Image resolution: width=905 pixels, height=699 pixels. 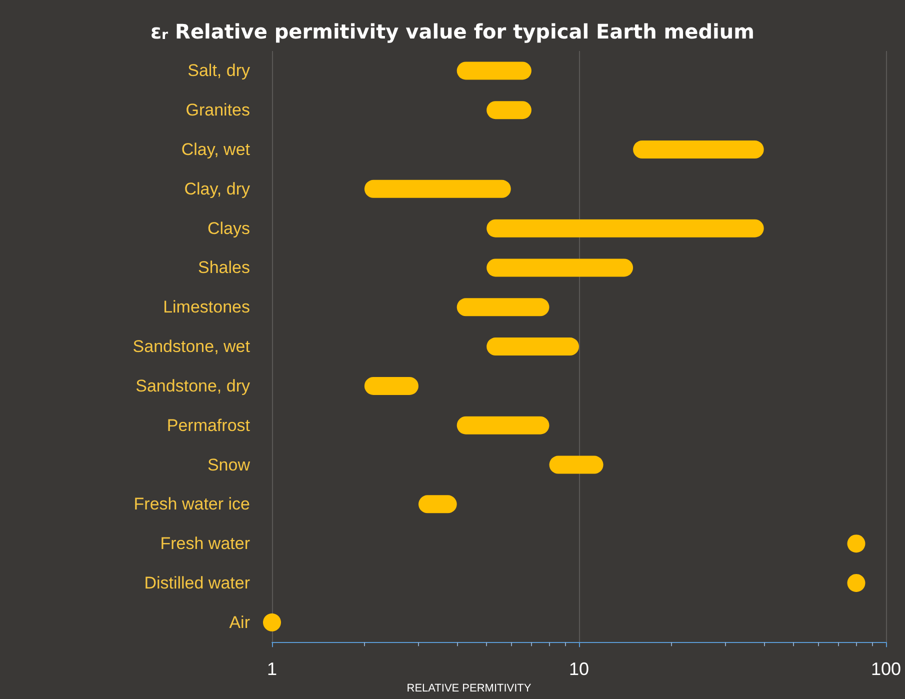 What do you see at coordinates (224, 268) in the screenshot?
I see `y-tick-label: Shales` at bounding box center [224, 268].